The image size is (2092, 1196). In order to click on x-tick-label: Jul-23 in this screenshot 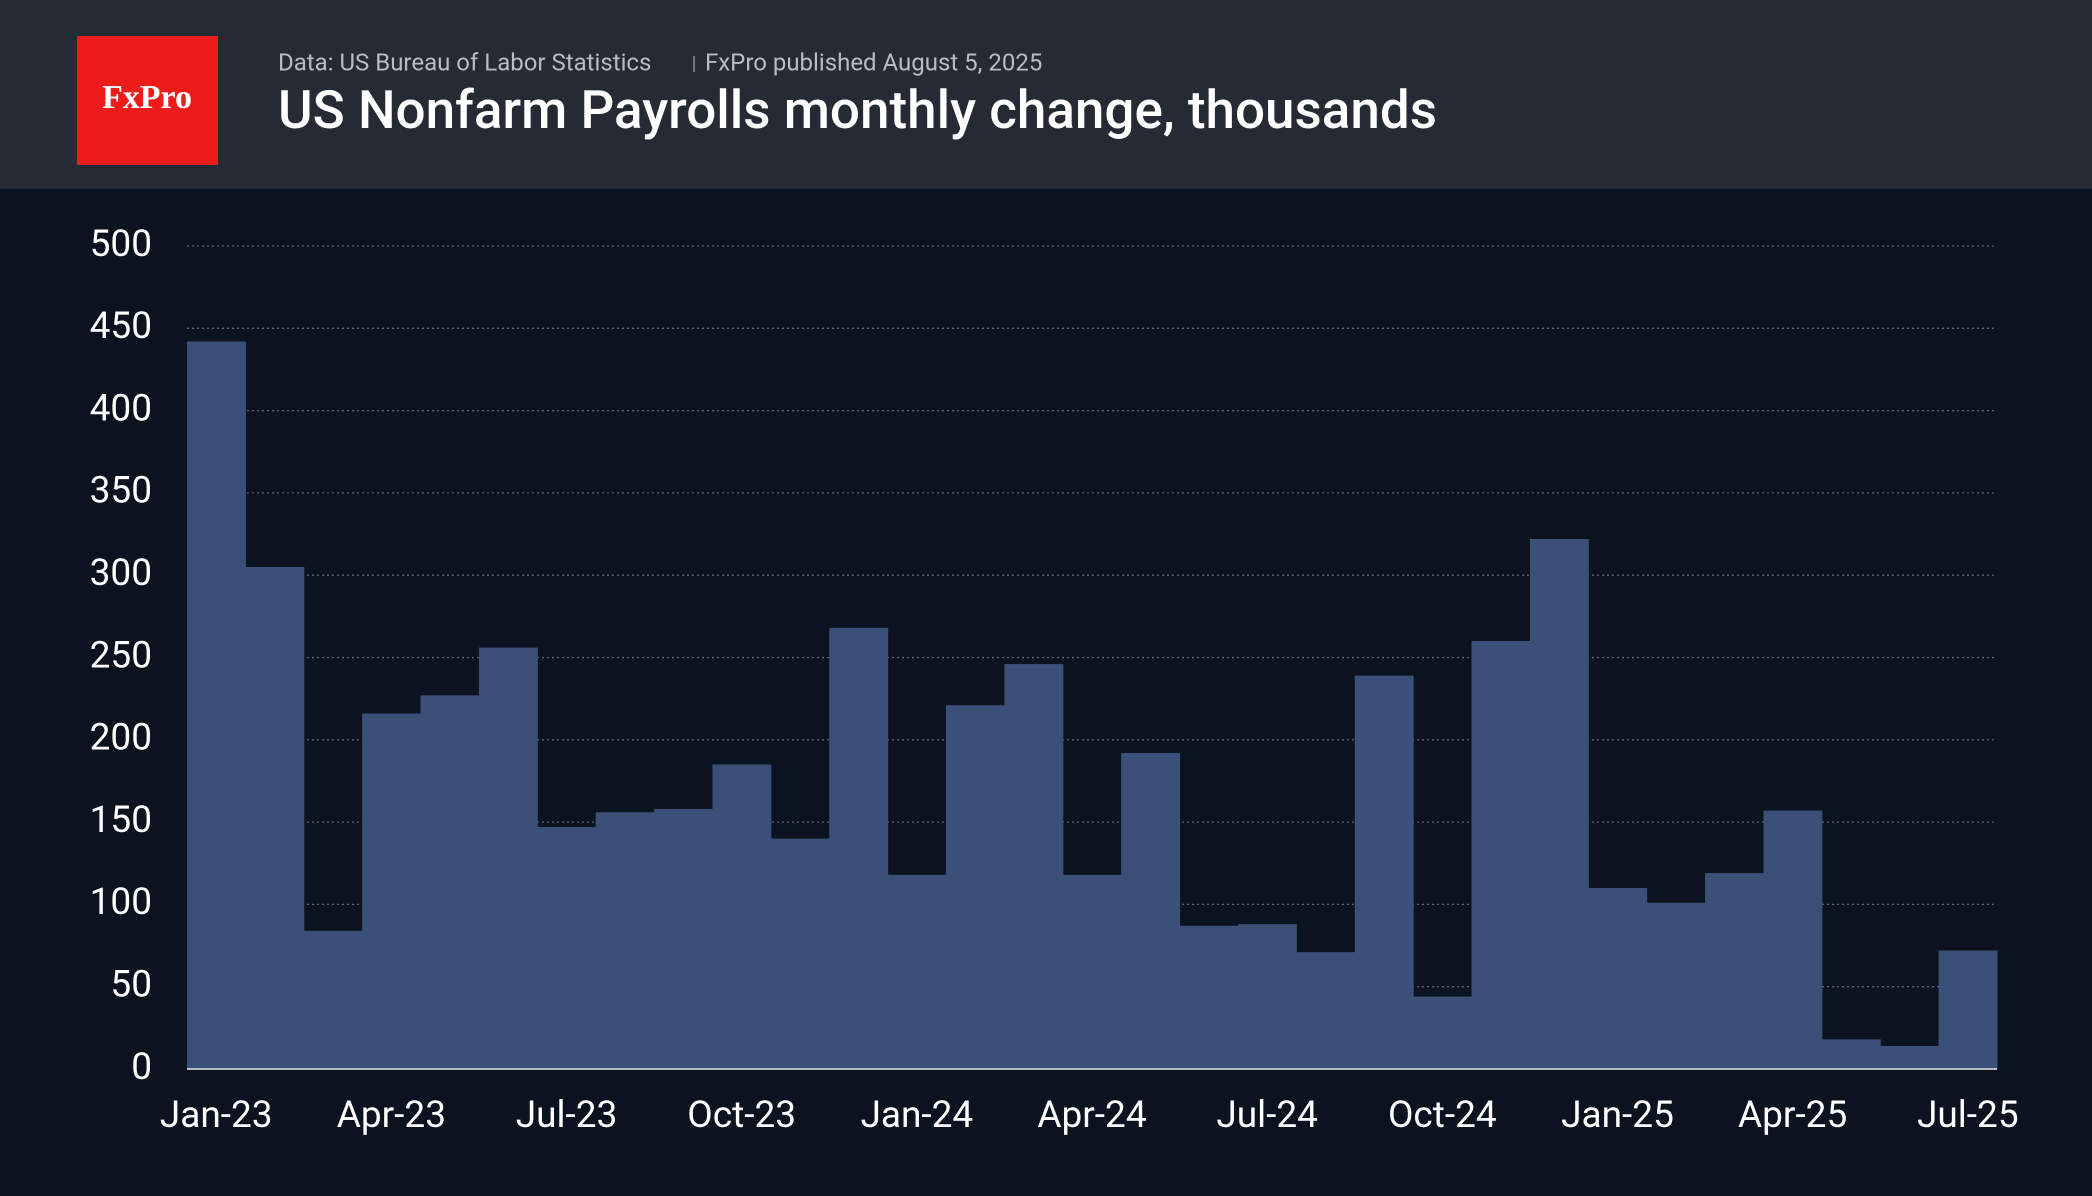, I will do `click(567, 1115)`.